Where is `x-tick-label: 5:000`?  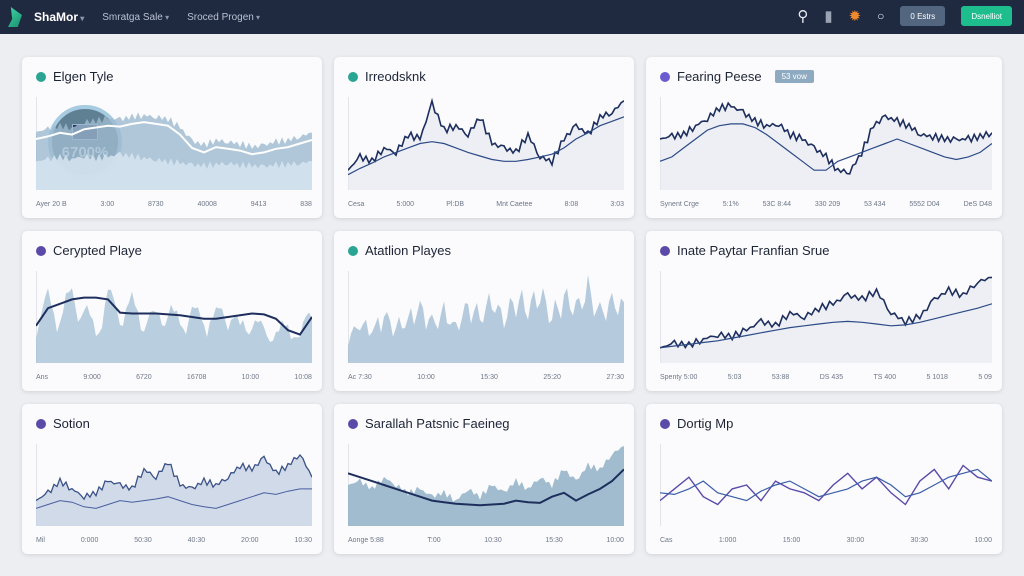 x-tick-label: 5:000 is located at coordinates (405, 204).